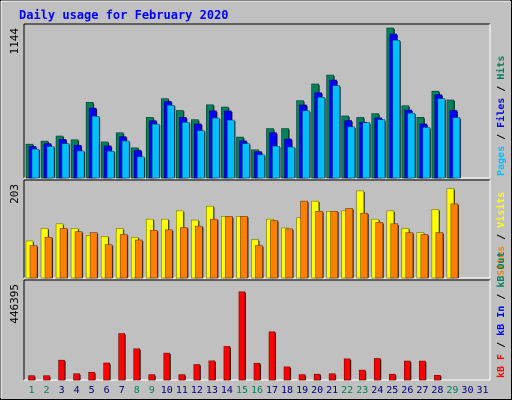 The width and height of the screenshot is (512, 400). What do you see at coordinates (317, 390) in the screenshot?
I see `x-tick-label: 20` at bounding box center [317, 390].